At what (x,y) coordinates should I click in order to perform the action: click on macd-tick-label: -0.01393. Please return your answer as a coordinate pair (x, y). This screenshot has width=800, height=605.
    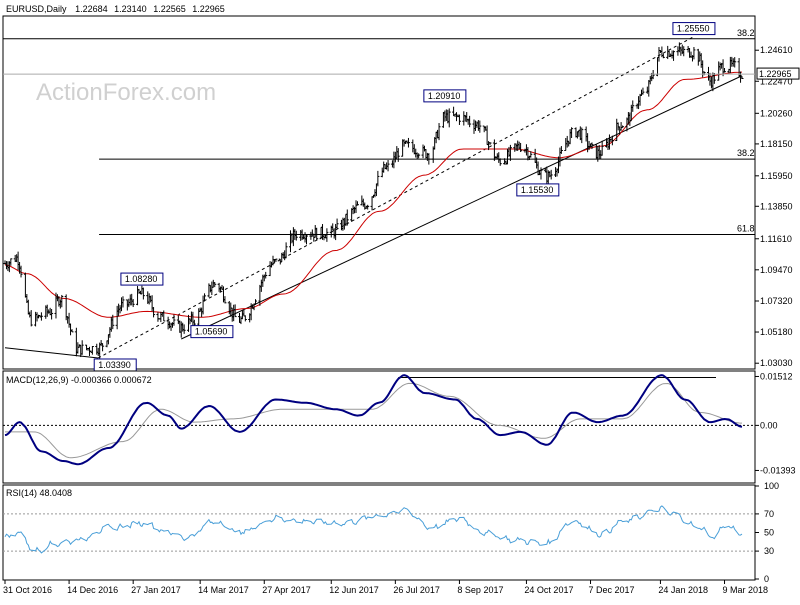
    Looking at the image, I should click on (778, 470).